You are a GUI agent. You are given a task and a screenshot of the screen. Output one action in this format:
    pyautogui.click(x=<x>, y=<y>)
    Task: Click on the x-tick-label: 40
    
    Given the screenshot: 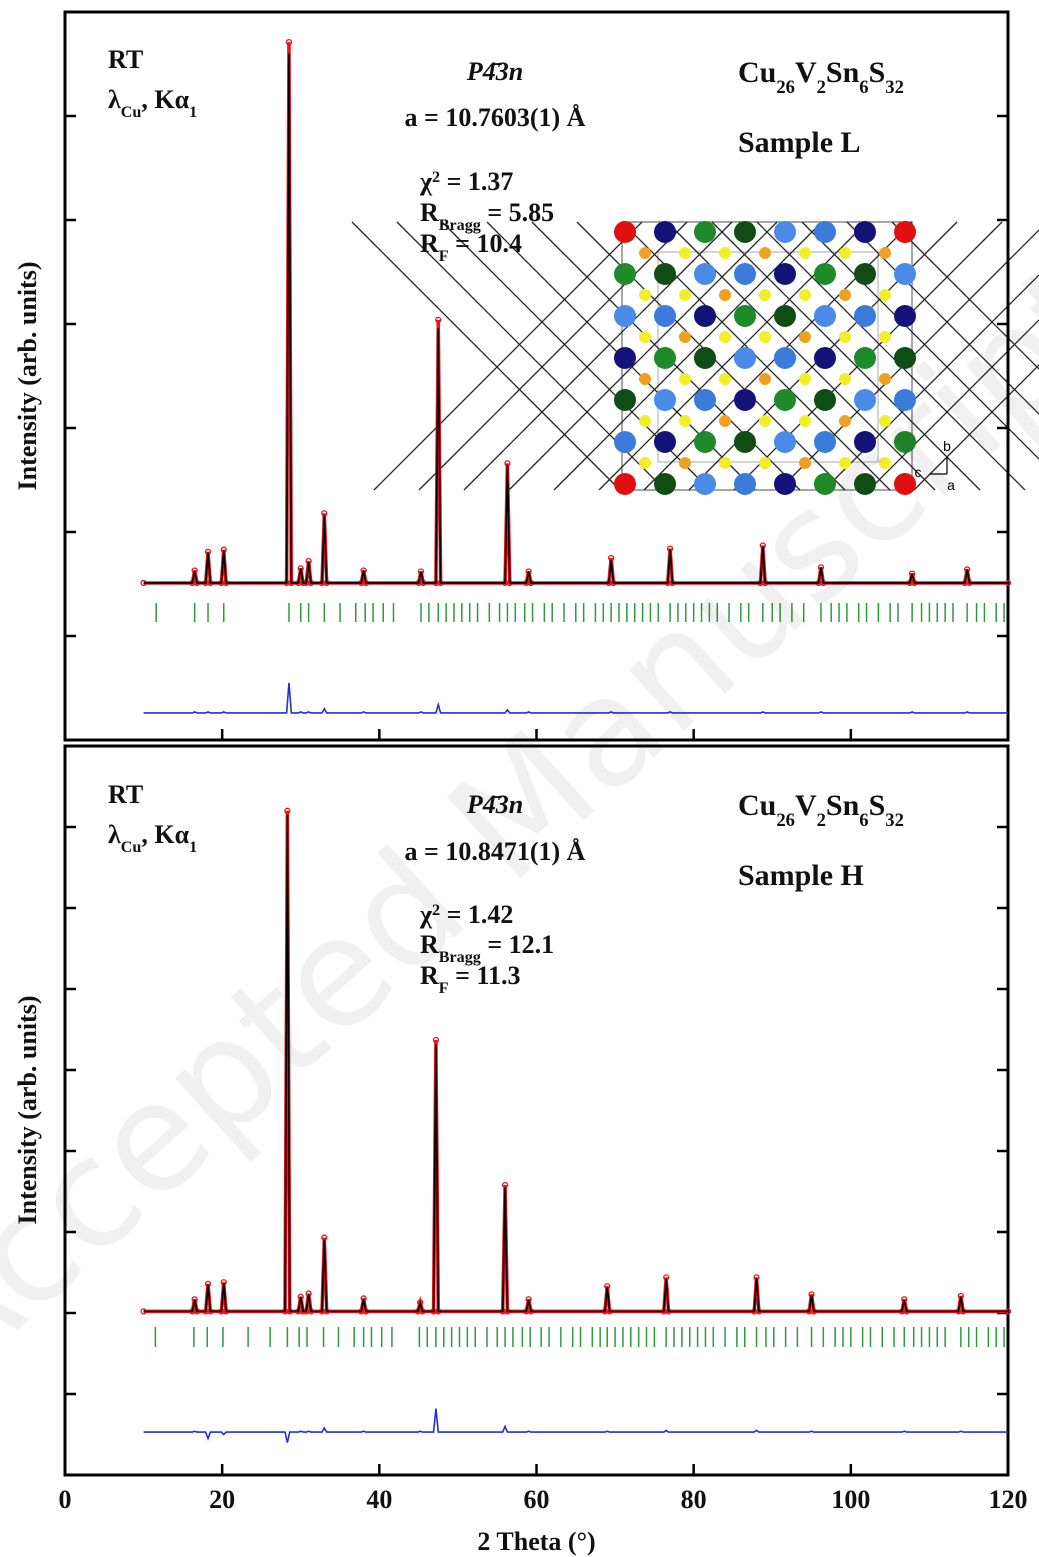 What is the action you would take?
    pyautogui.click(x=379, y=1499)
    